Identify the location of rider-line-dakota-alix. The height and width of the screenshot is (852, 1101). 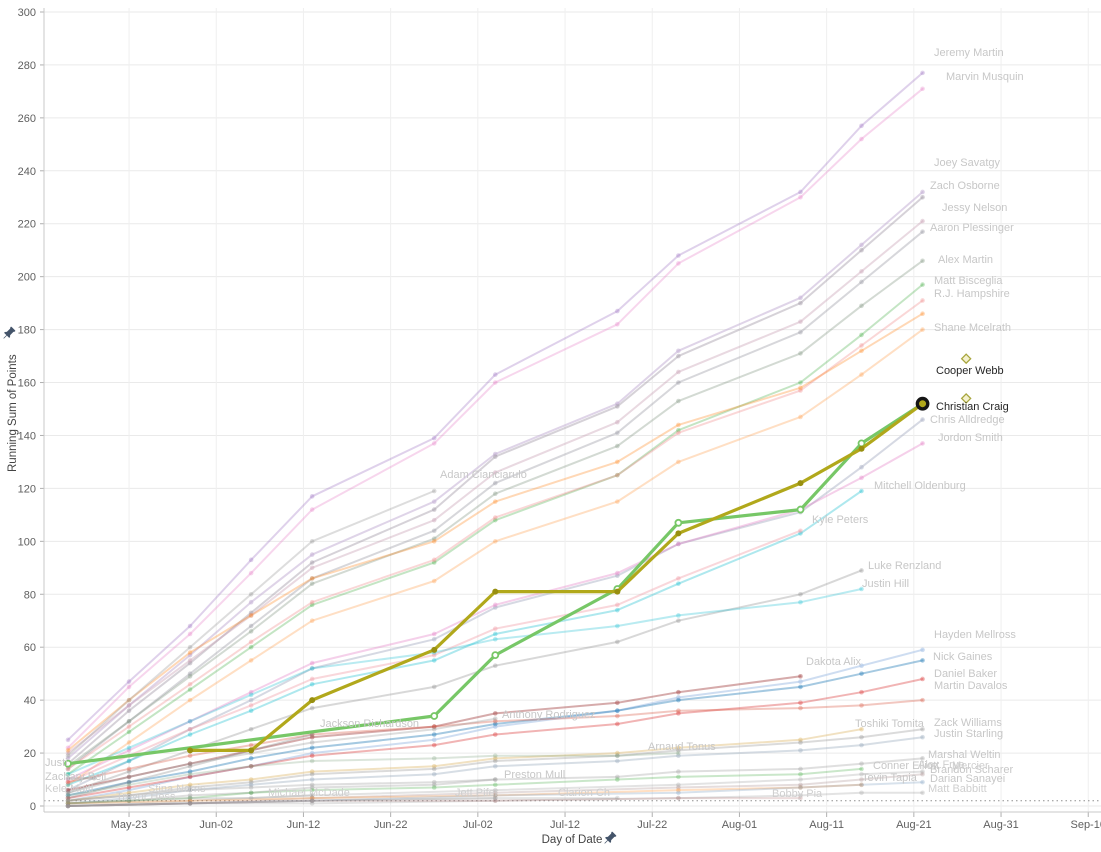
(434, 733).